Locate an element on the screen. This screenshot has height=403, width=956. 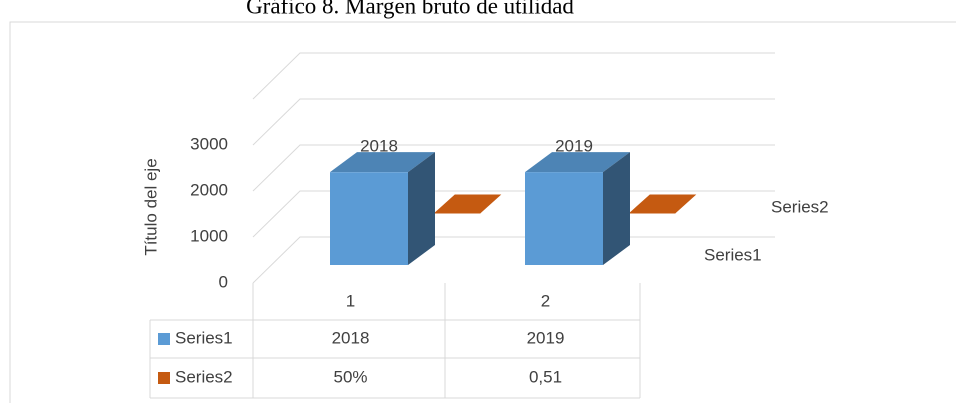
y-tick-label: 3000 is located at coordinates (209, 143).